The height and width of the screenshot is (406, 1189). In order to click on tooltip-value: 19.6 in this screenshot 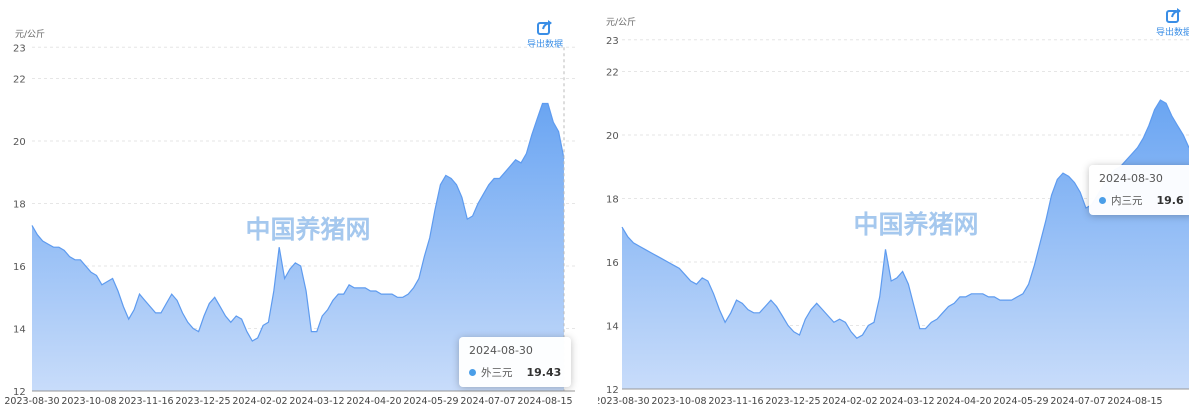, I will do `click(1170, 200)`.